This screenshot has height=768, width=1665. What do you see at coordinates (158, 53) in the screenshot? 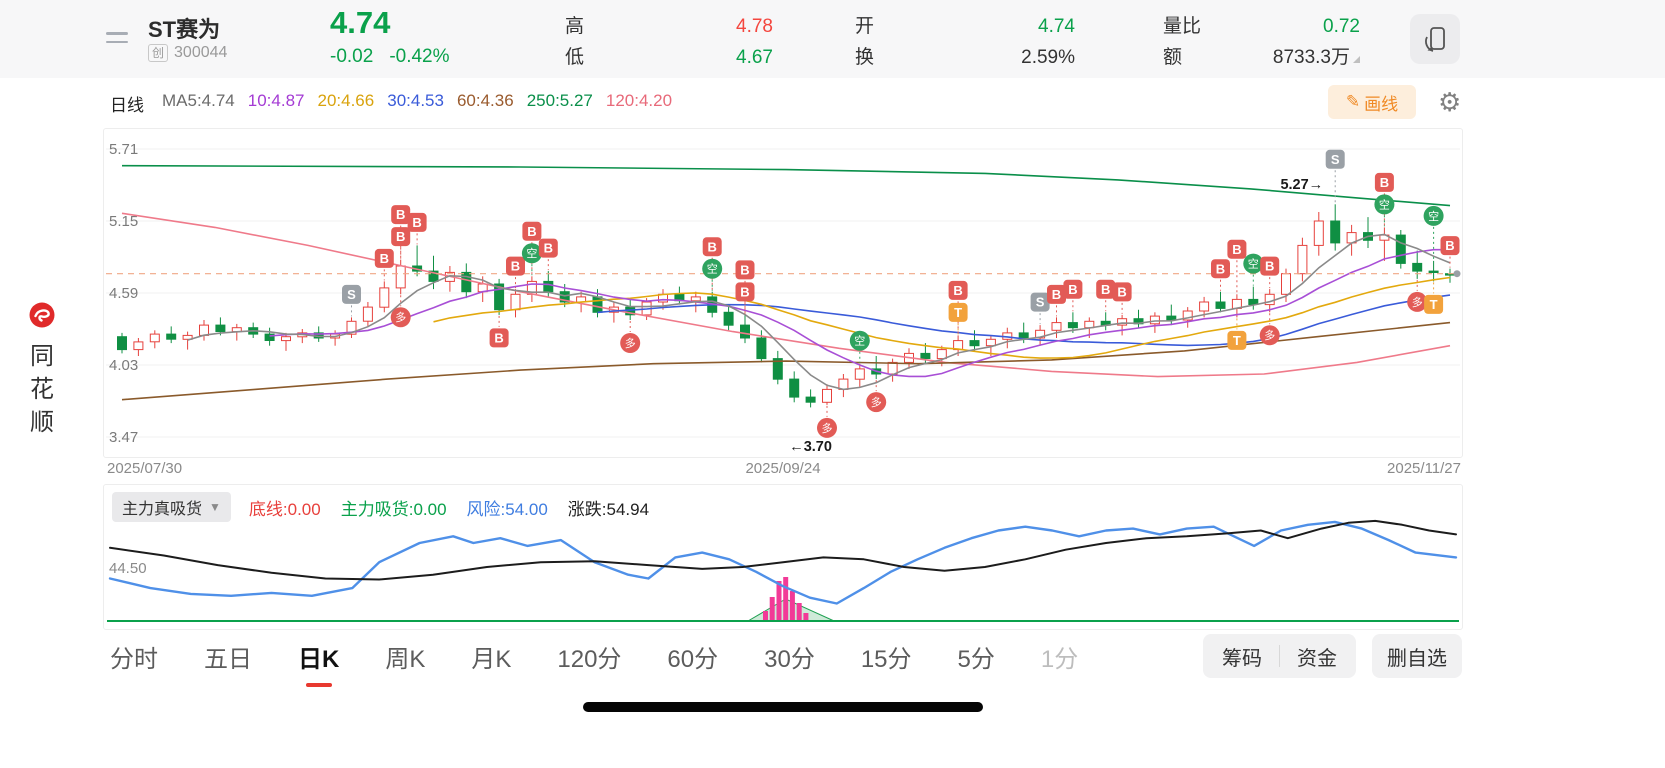
I see `market-tag: 创` at bounding box center [158, 53].